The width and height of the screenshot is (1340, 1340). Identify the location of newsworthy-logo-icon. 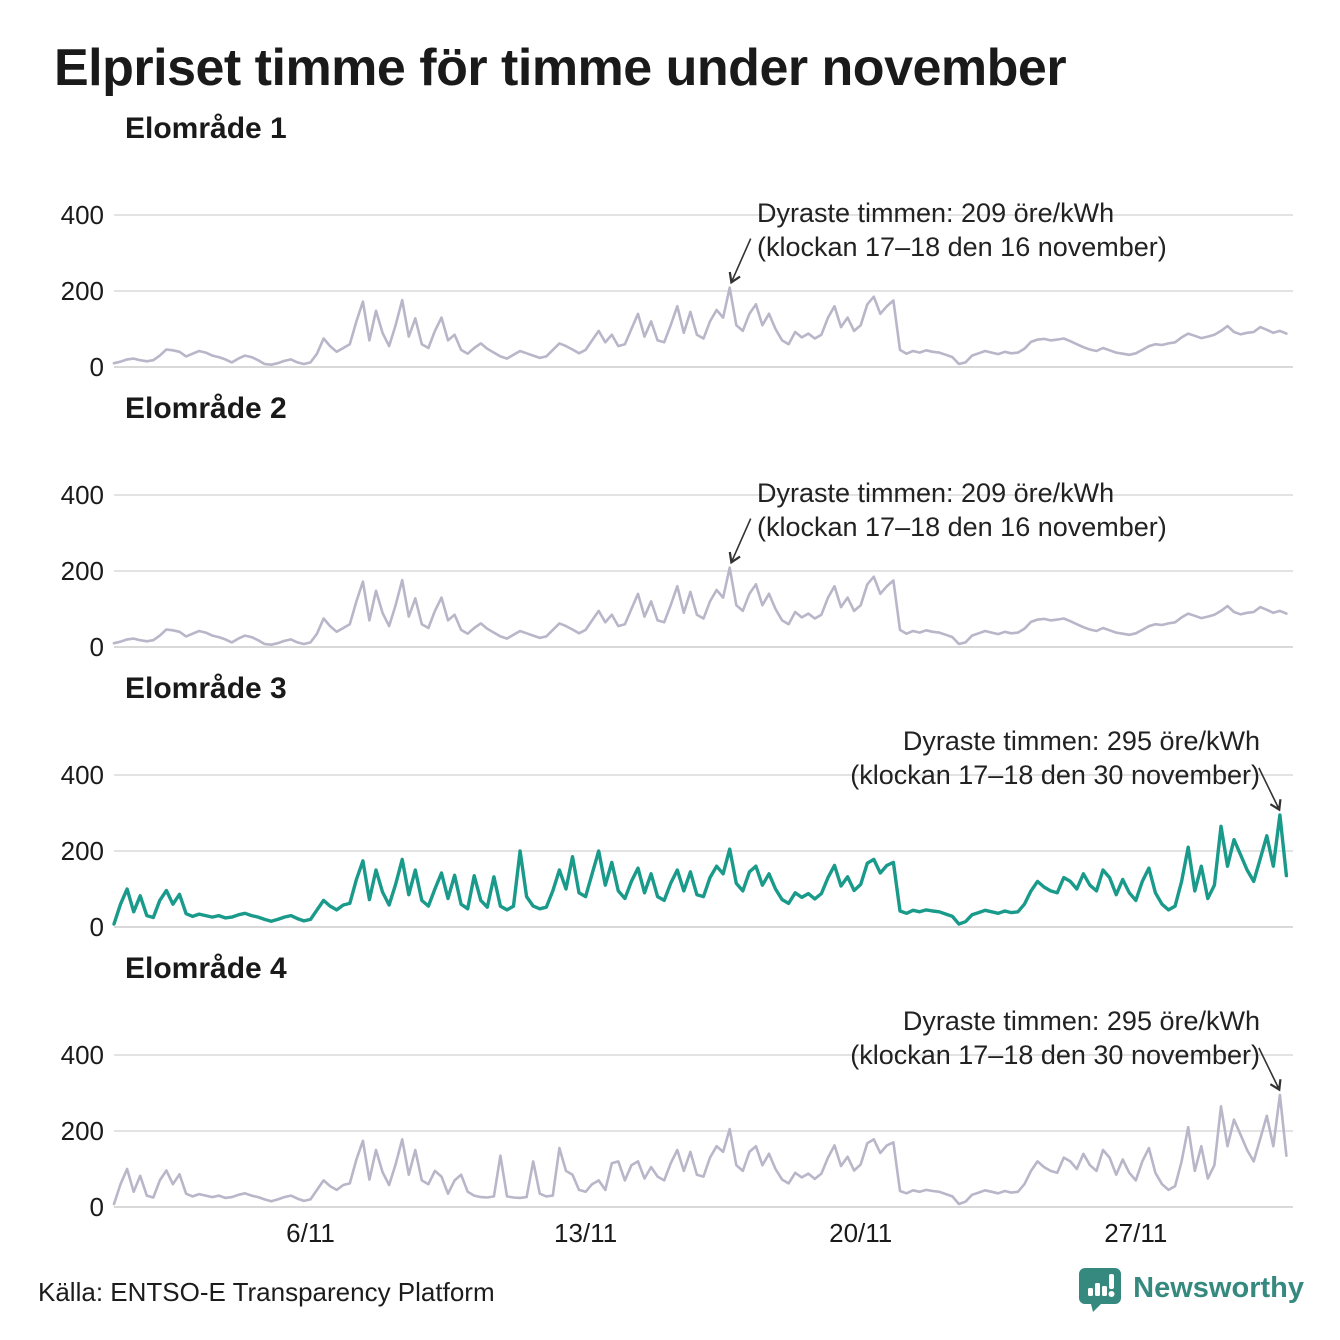
(1100, 1290).